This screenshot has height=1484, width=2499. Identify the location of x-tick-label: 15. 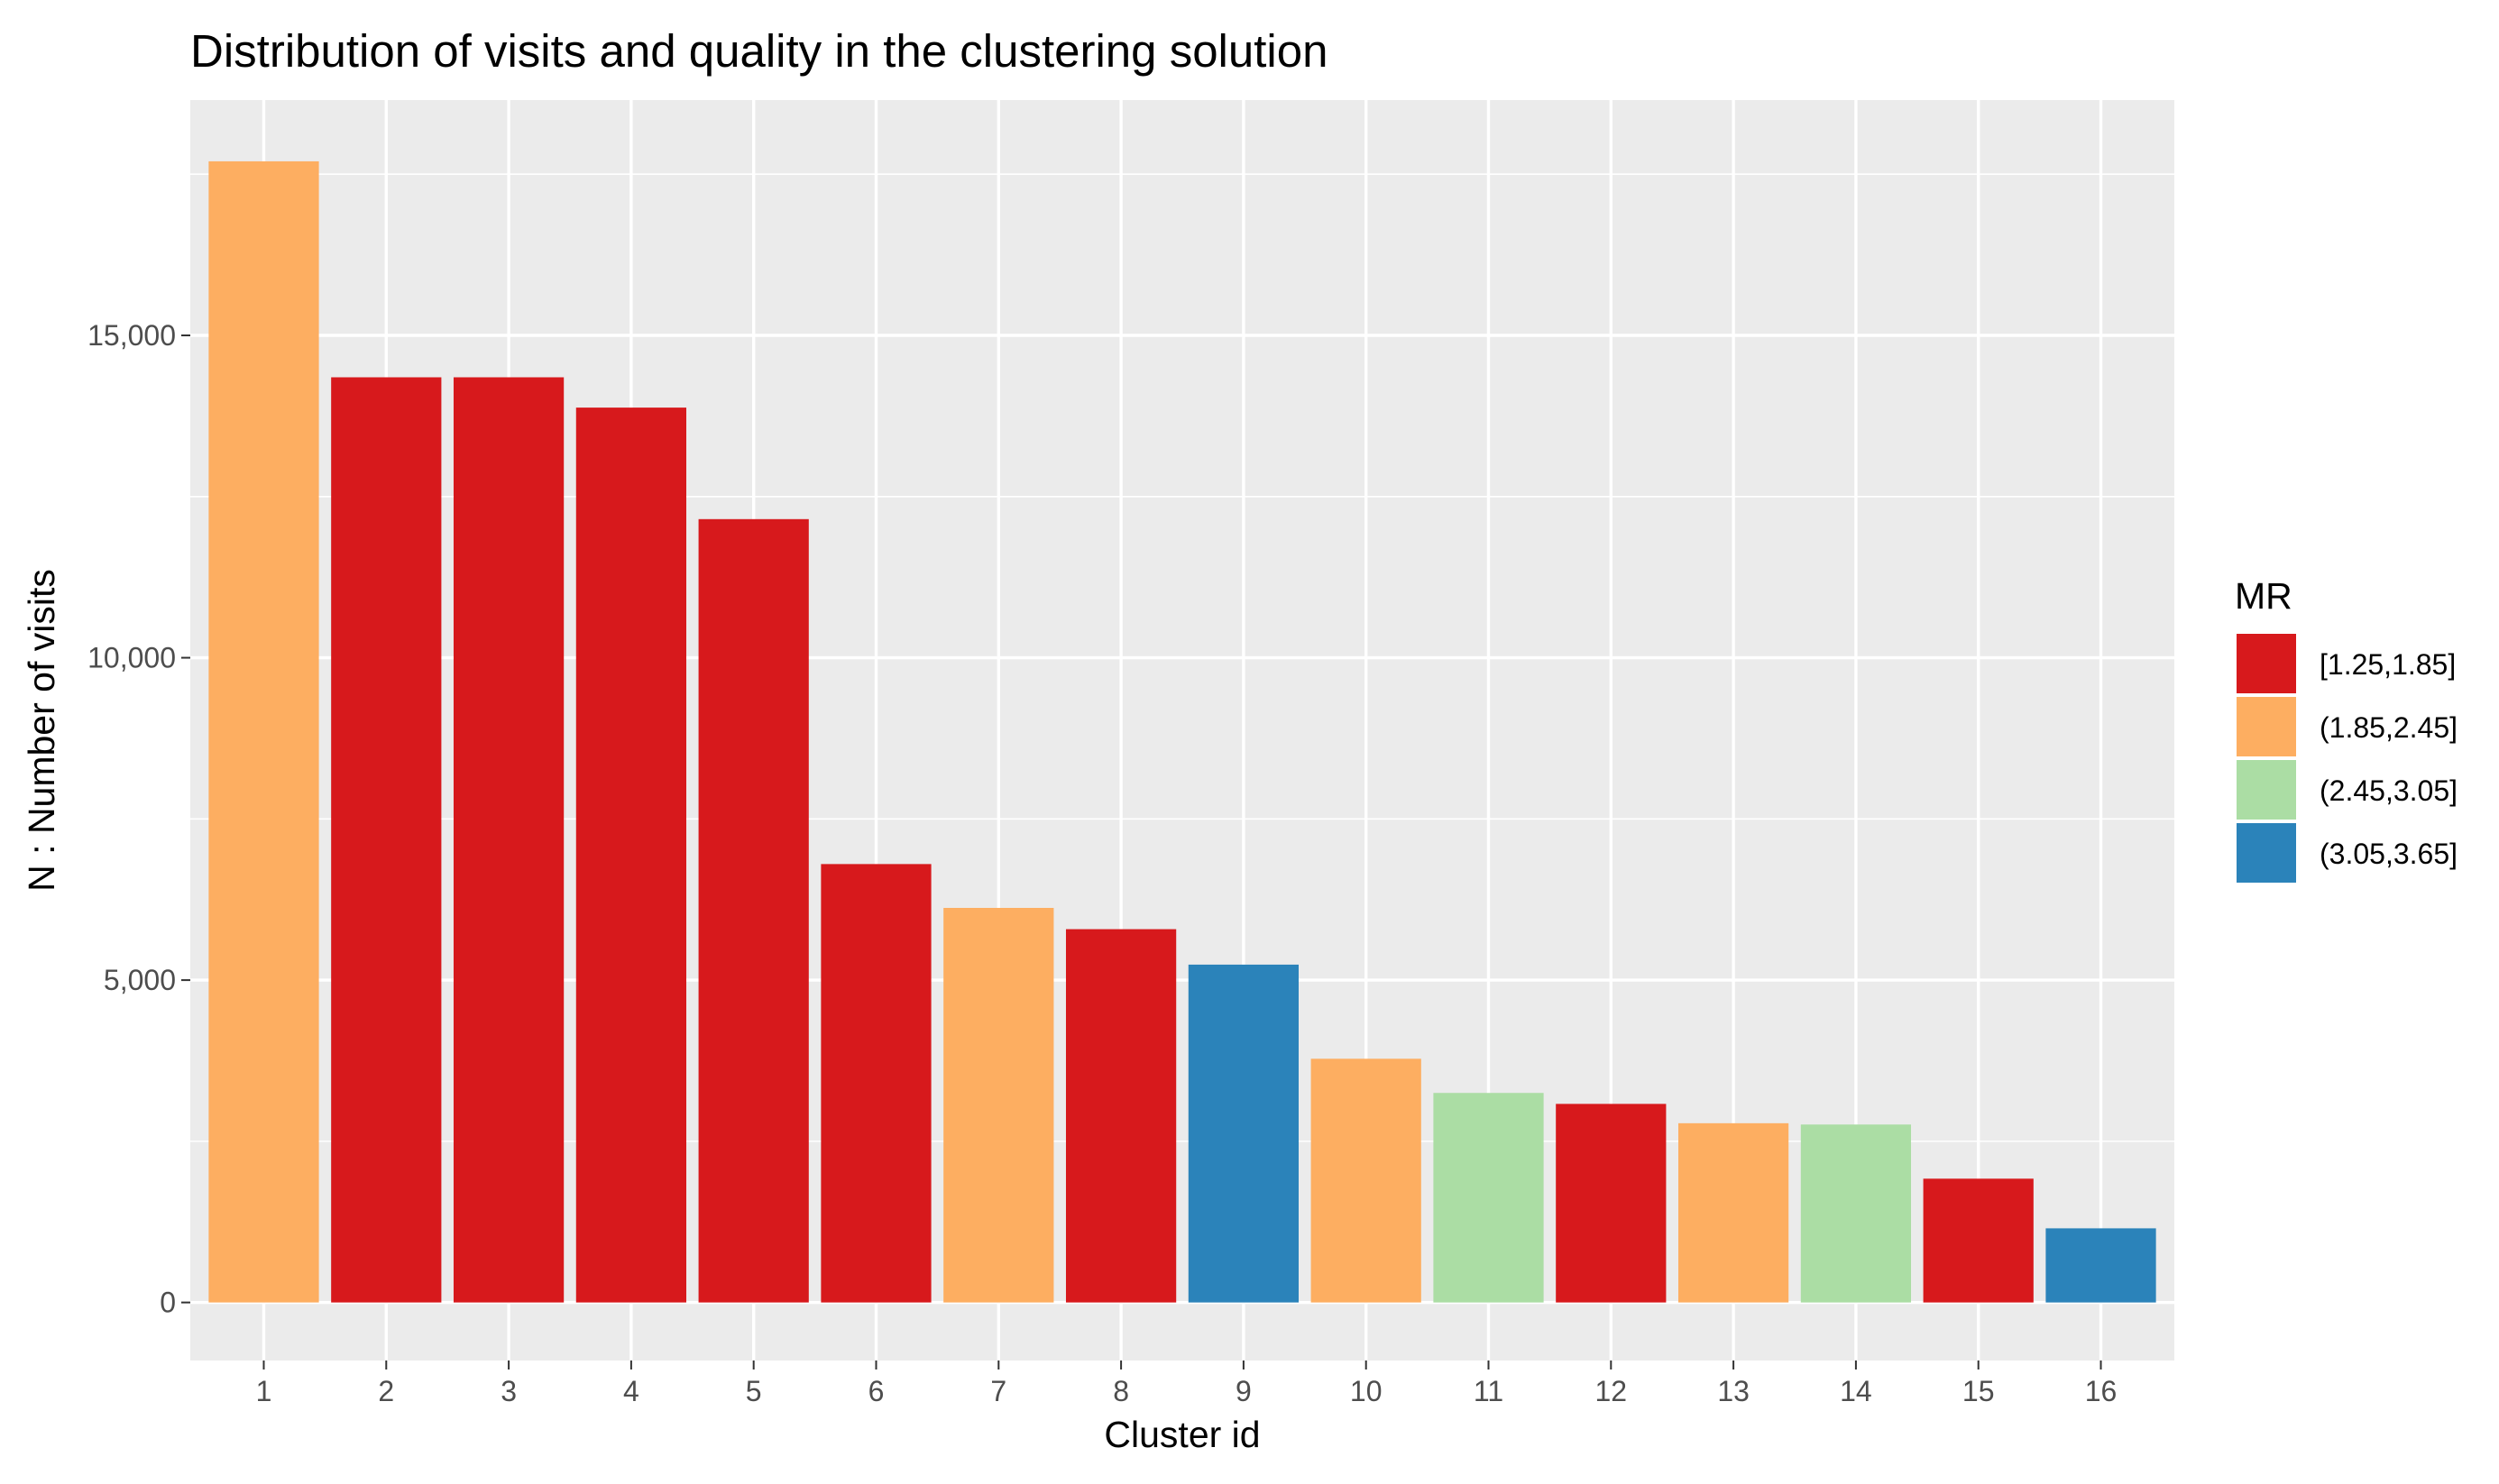
(1978, 1391).